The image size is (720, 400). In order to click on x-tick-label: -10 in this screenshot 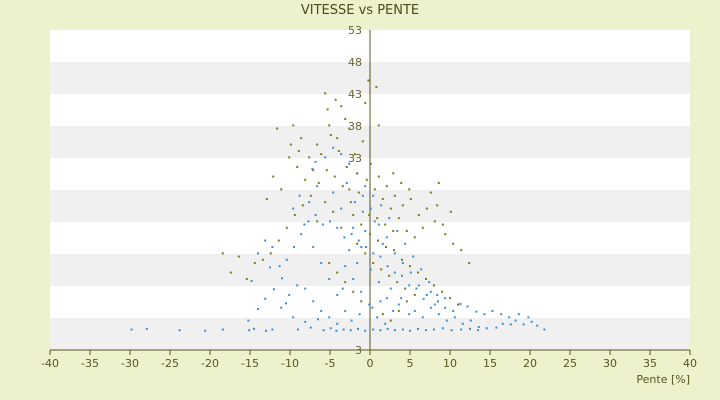, I will do `click(290, 363)`.